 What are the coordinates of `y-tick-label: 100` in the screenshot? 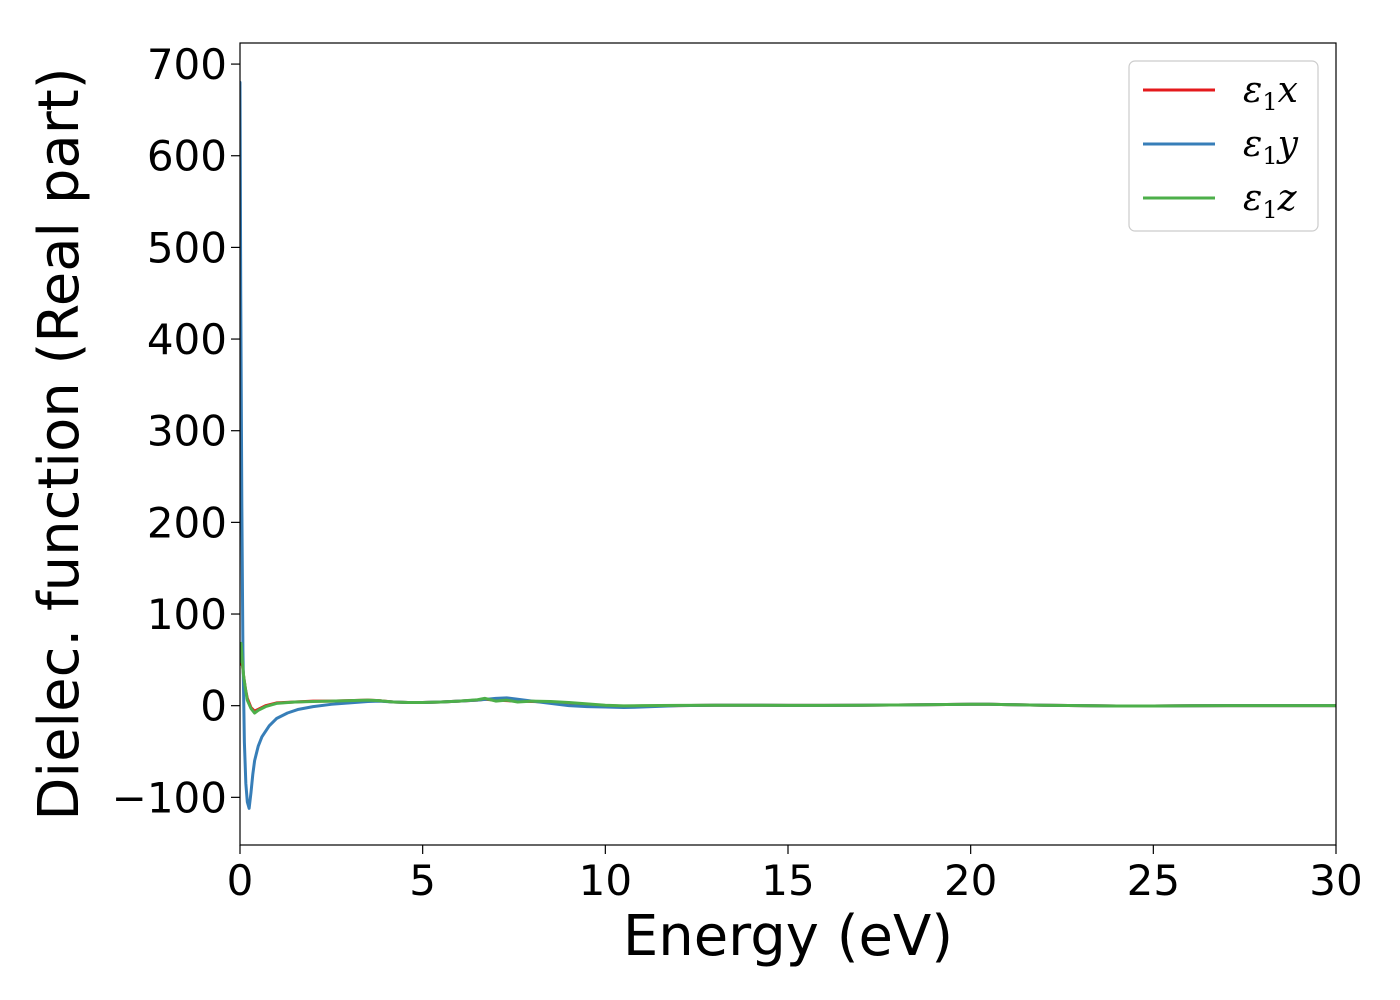 It's located at (187, 614).